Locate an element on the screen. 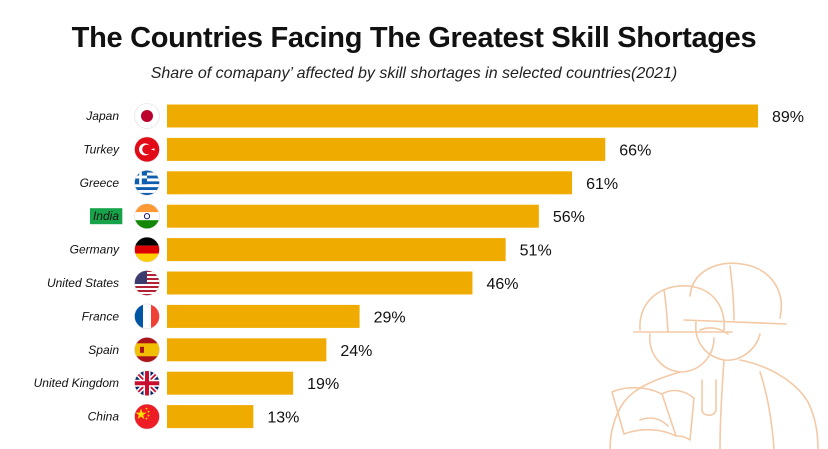 The height and width of the screenshot is (449, 828). greece-flag-icon is located at coordinates (147, 183).